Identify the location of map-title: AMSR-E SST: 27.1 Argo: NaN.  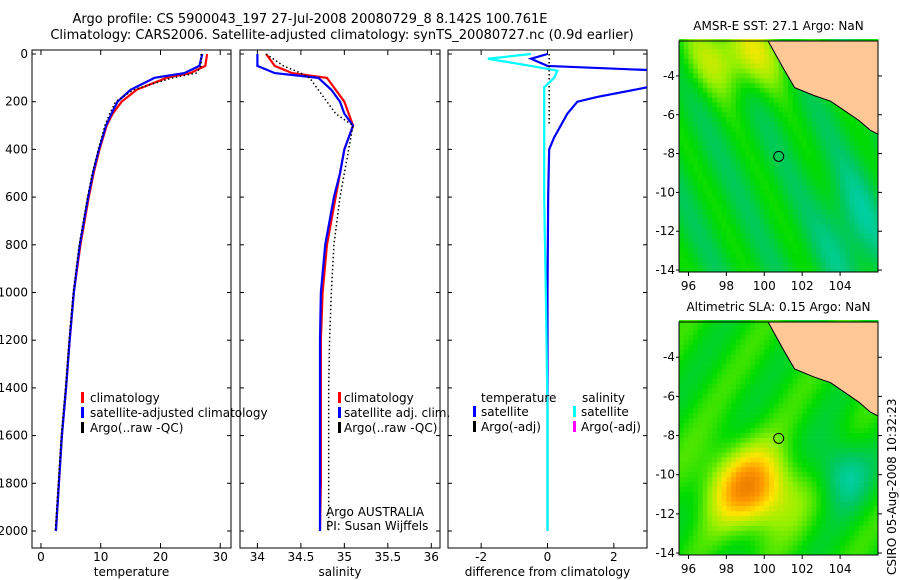
(778, 26).